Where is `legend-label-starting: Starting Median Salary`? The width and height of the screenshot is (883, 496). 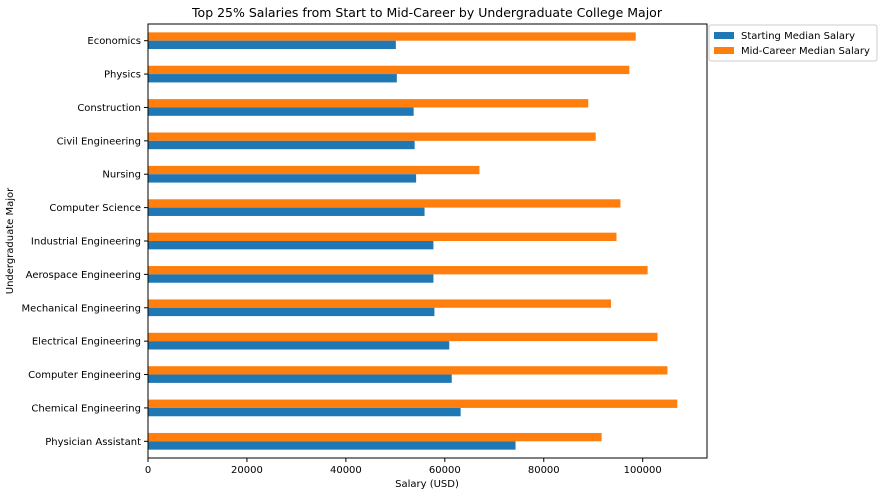
legend-label-starting: Starting Median Salary is located at coordinates (798, 36).